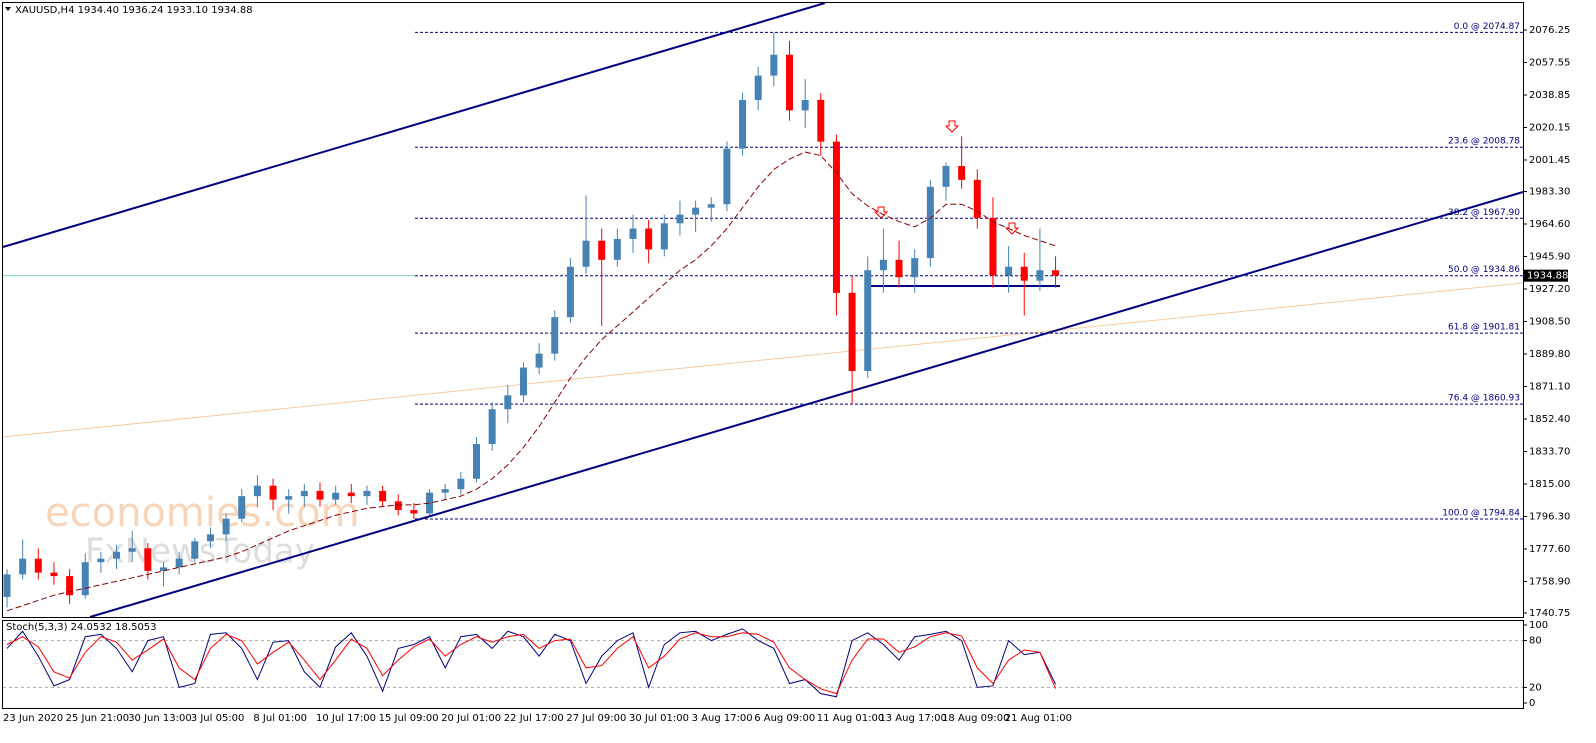  I want to click on y-tick-label: 1740.75, so click(1549, 613).